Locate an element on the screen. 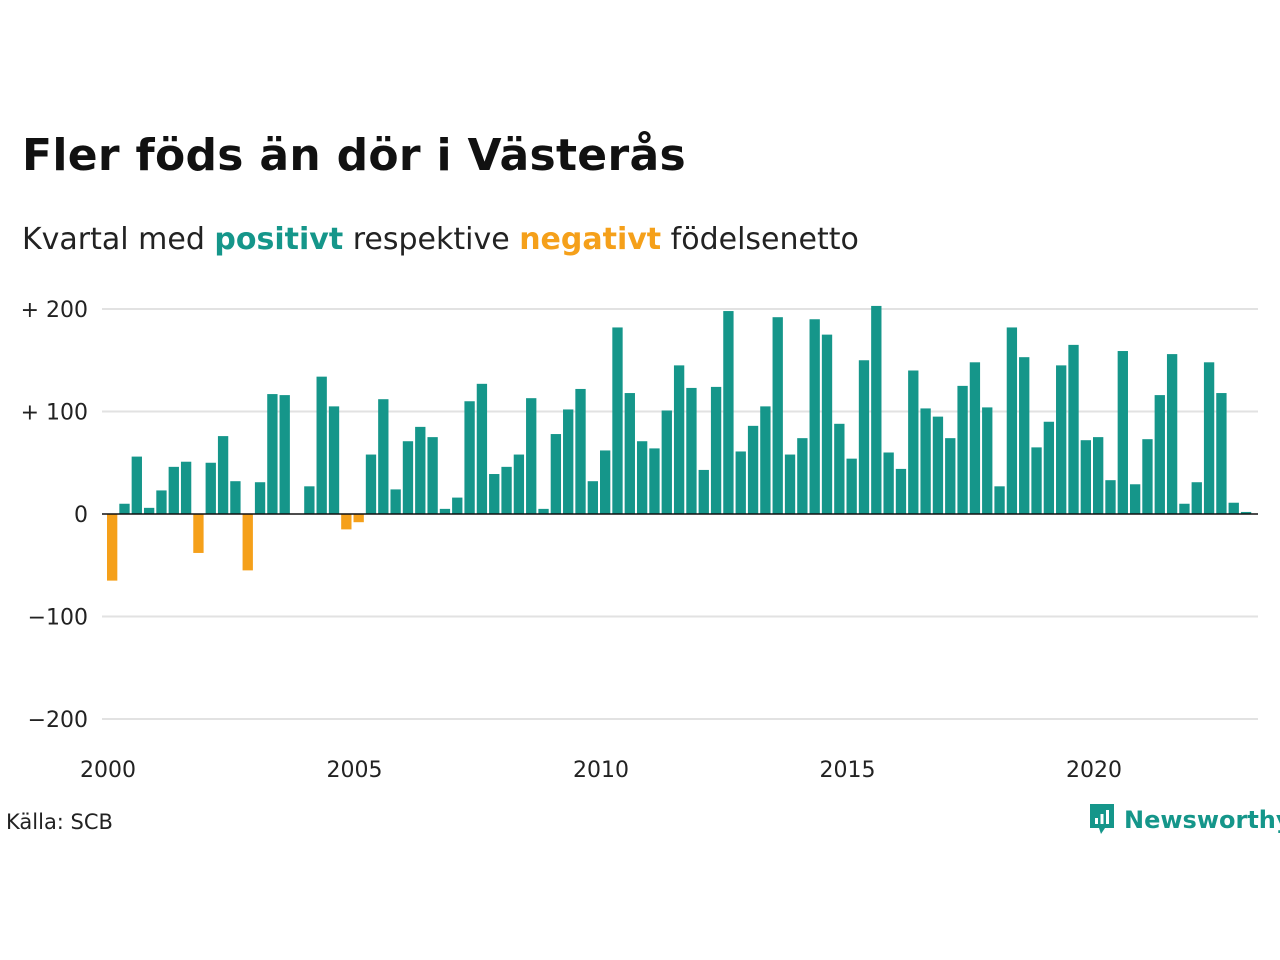 The width and height of the screenshot is (1280, 960). subtitle-positive-label: positivt is located at coordinates (279, 239).